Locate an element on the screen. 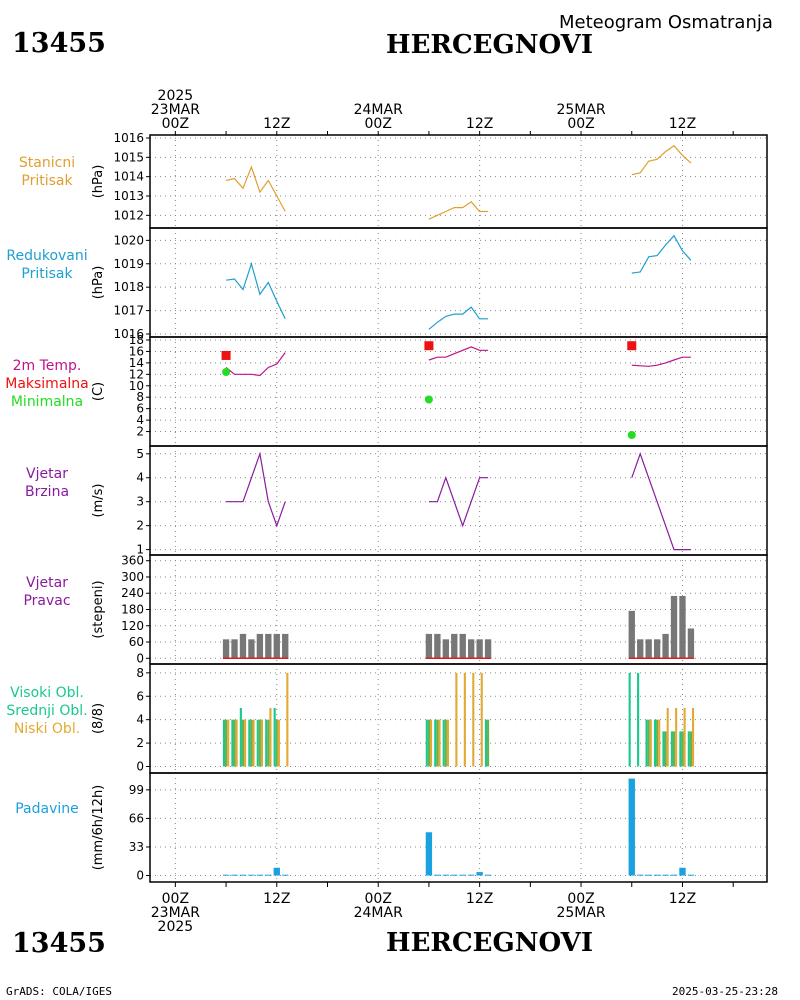 The image size is (800, 1000). panel-label: Pritisak is located at coordinates (47, 274).